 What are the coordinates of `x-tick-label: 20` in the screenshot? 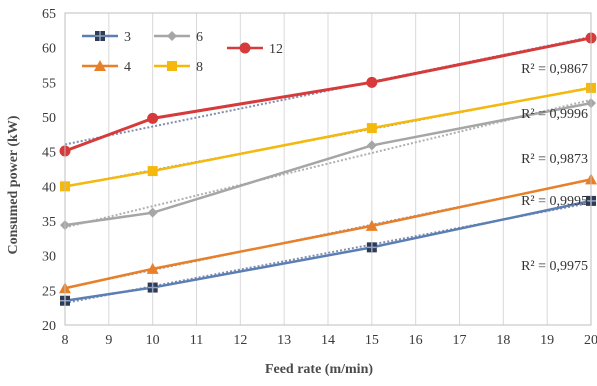 It's located at (590, 340).